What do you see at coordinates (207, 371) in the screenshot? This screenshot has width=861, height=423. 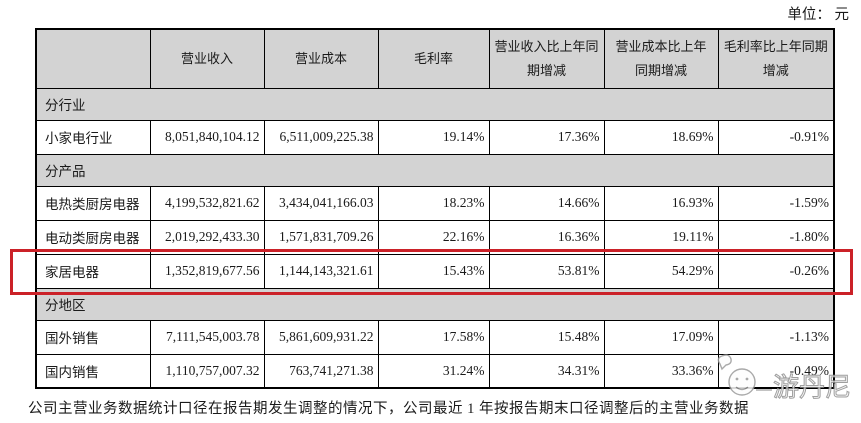 I see `cell-revenue: 1,110,757,007.32` at bounding box center [207, 371].